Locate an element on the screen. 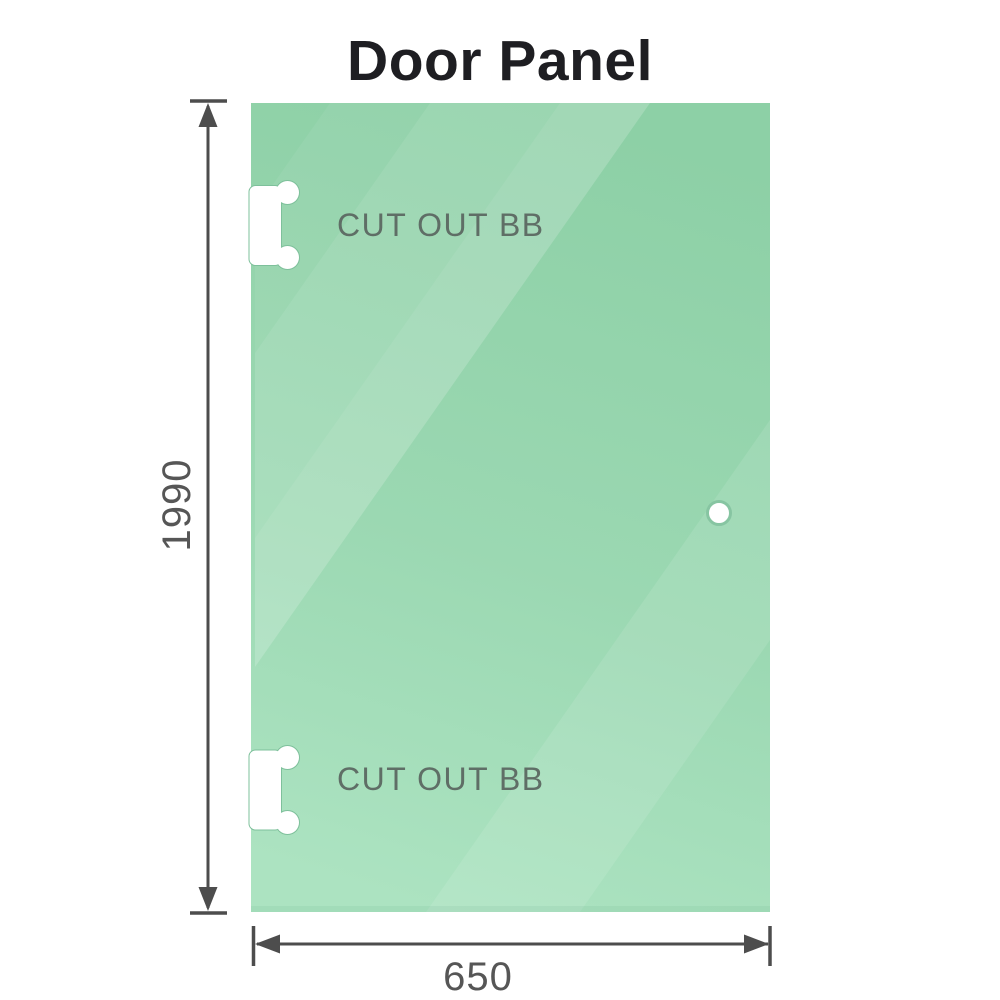  cutout-top-label: CUT OUT BB is located at coordinates (441, 225).